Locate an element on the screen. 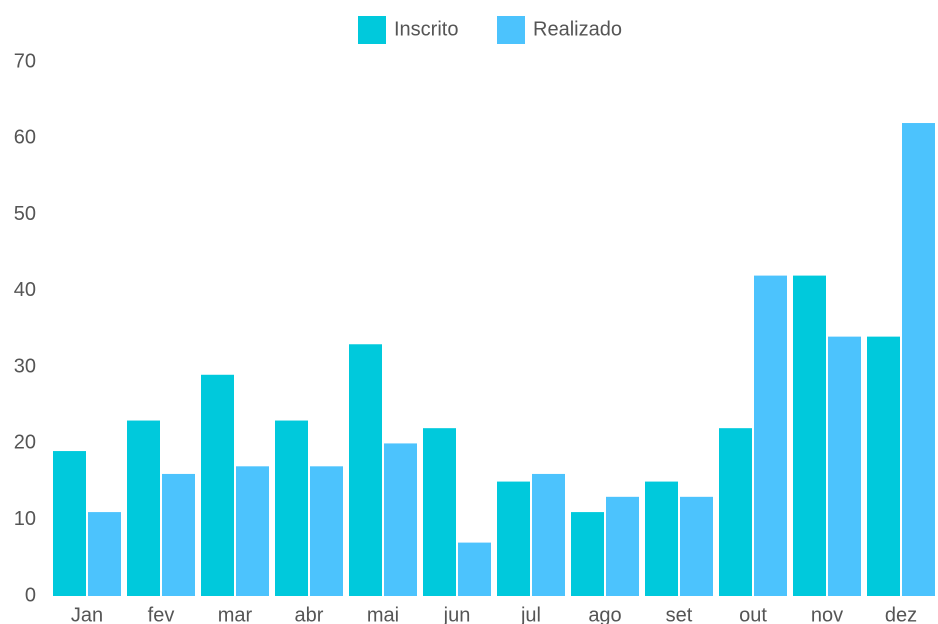 This screenshot has width=938, height=624. x-tick-label: set is located at coordinates (679, 614).